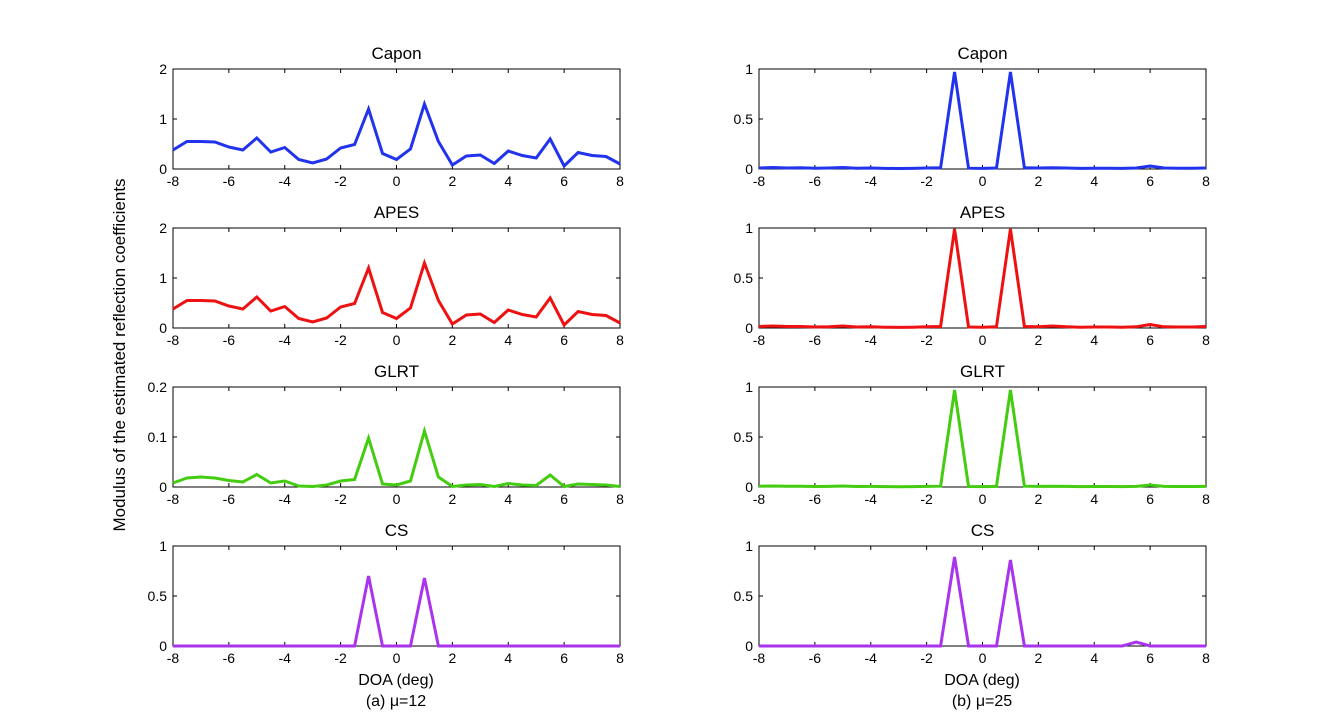  What do you see at coordinates (397, 658) in the screenshot?
I see `panel-a-cs-x-tick-label: 0` at bounding box center [397, 658].